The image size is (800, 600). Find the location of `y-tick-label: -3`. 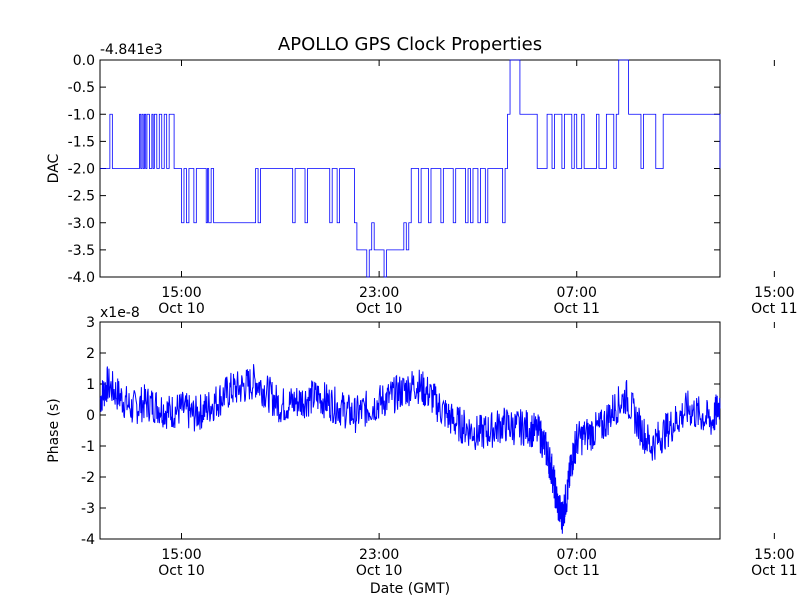

y-tick-label: -3 is located at coordinates (88, 509).